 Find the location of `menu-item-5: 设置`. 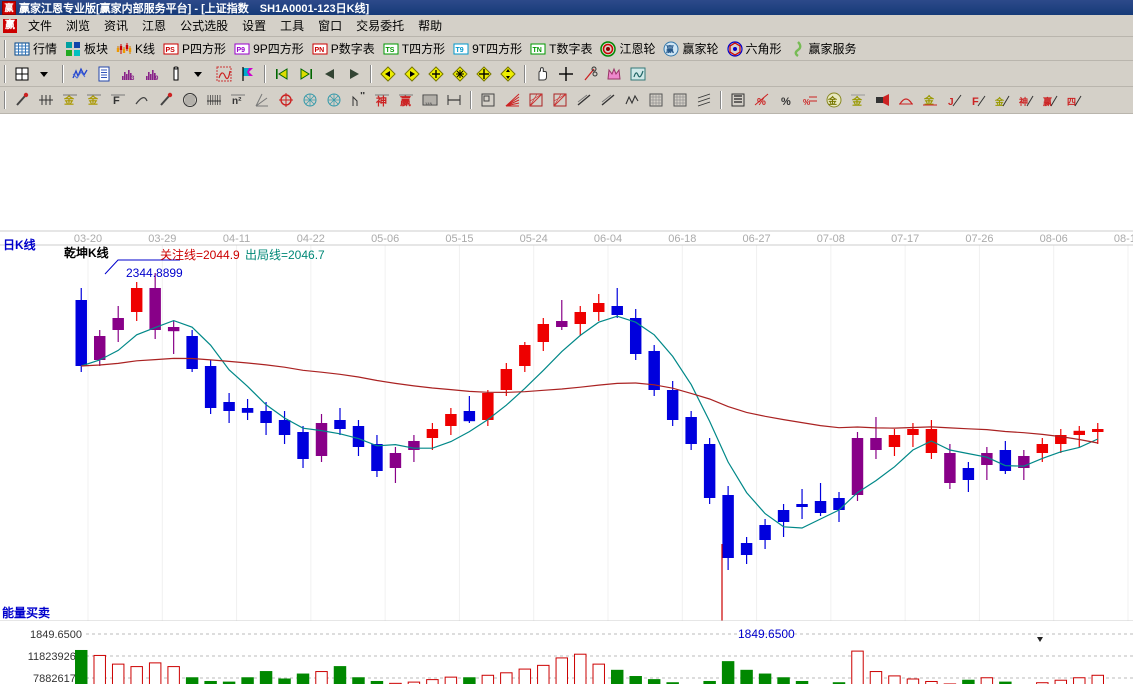

menu-item-5: 设置 is located at coordinates (254, 26).